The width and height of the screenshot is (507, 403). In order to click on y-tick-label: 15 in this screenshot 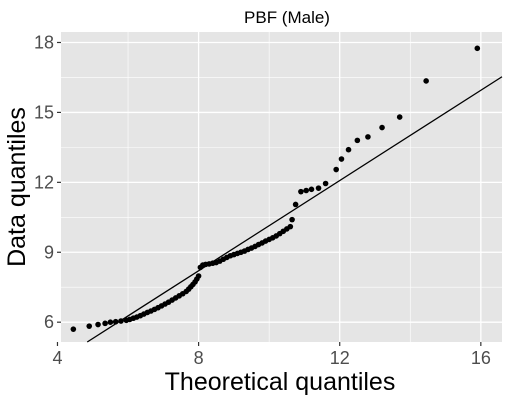, I will do `click(44, 112)`.